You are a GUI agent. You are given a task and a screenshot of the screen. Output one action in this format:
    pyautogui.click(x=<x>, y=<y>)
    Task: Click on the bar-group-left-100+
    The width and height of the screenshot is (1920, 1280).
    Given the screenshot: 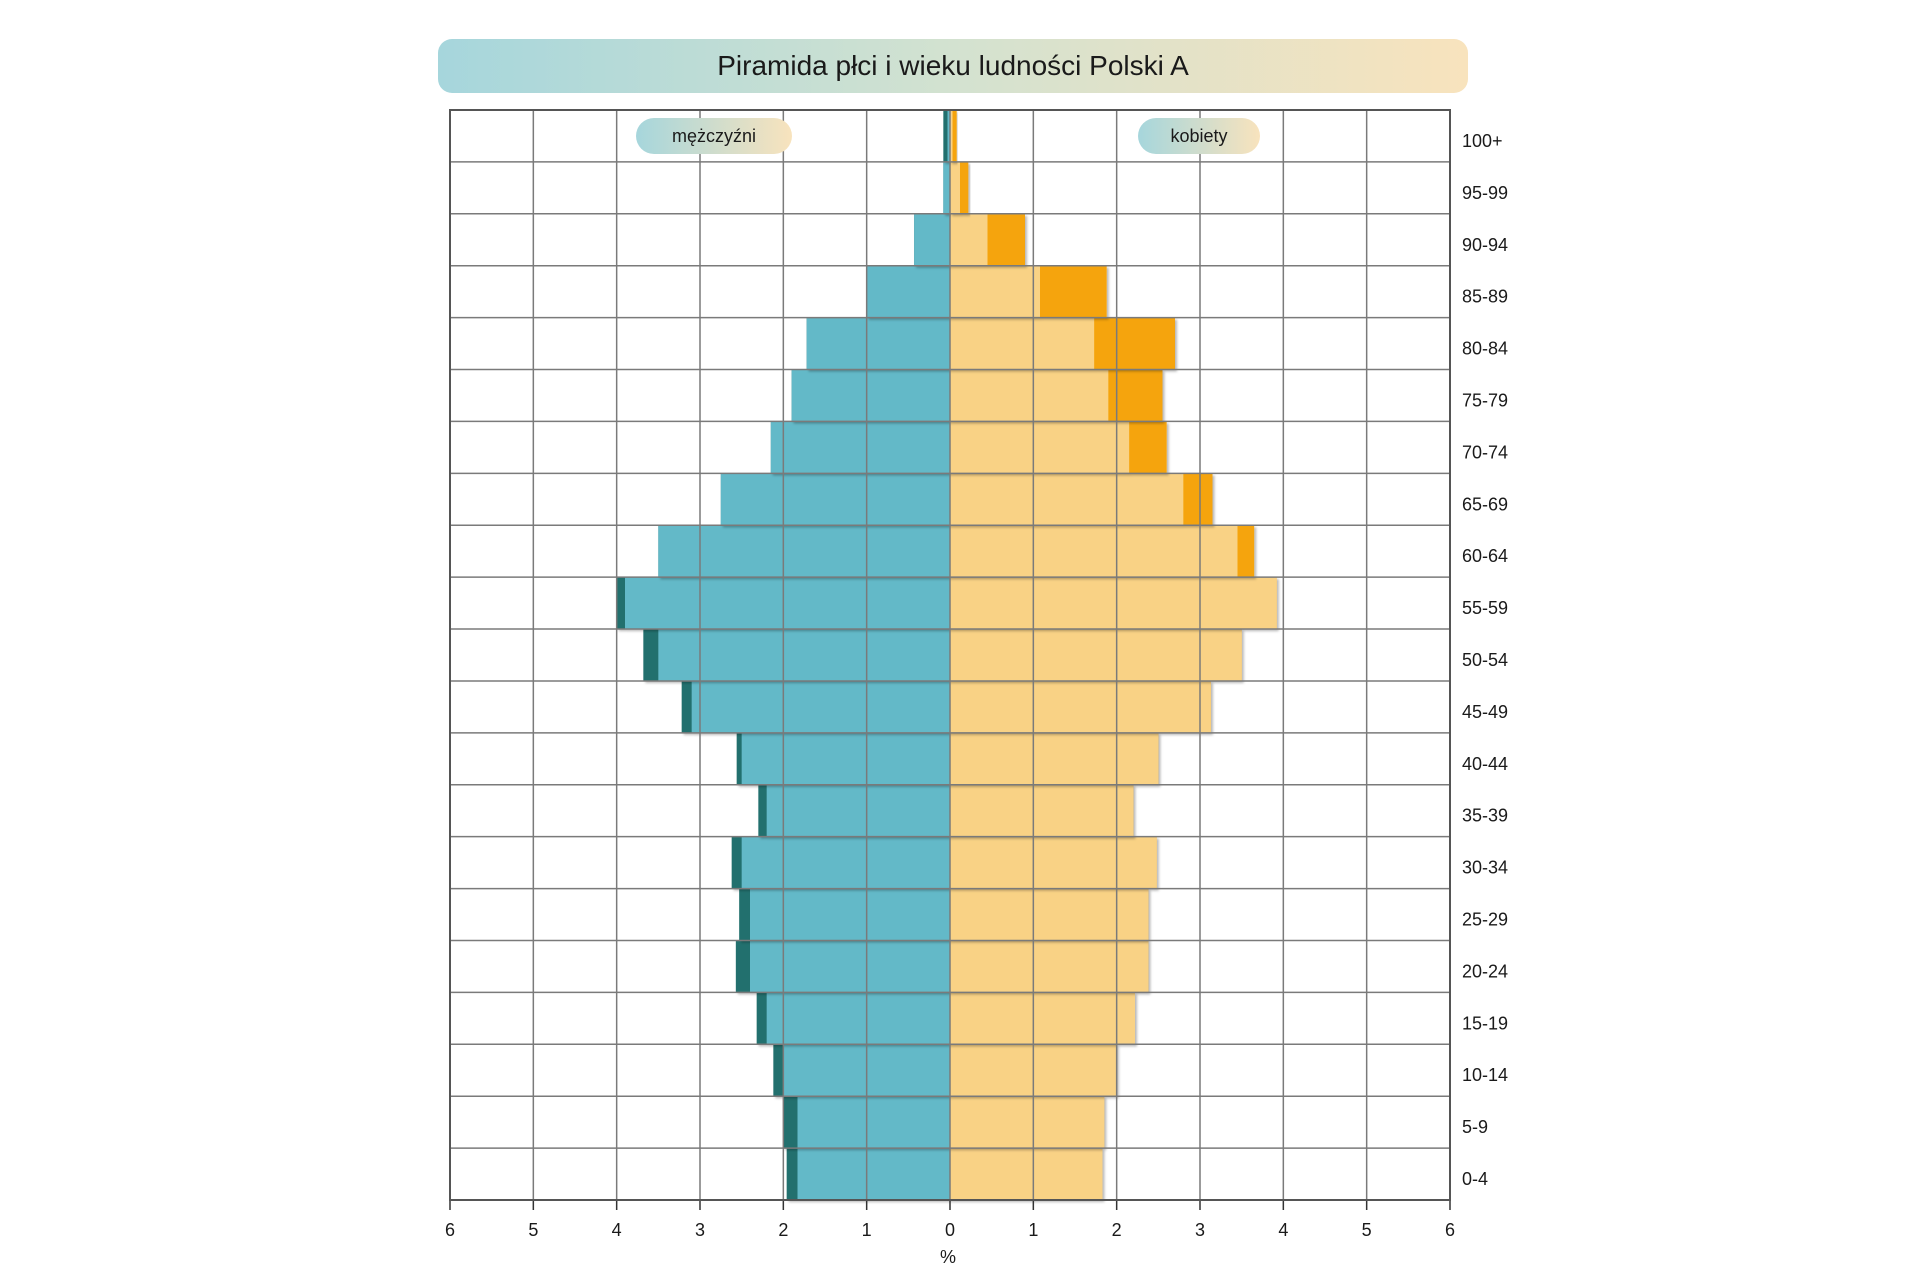 What is the action you would take?
    pyautogui.click(x=946, y=136)
    